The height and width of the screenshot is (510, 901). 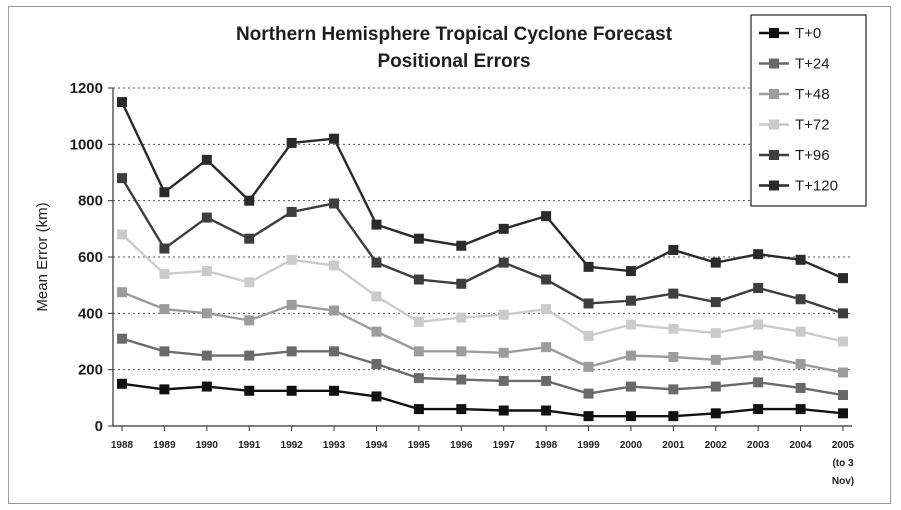 I want to click on y-tick-label: 400, so click(x=90, y=313).